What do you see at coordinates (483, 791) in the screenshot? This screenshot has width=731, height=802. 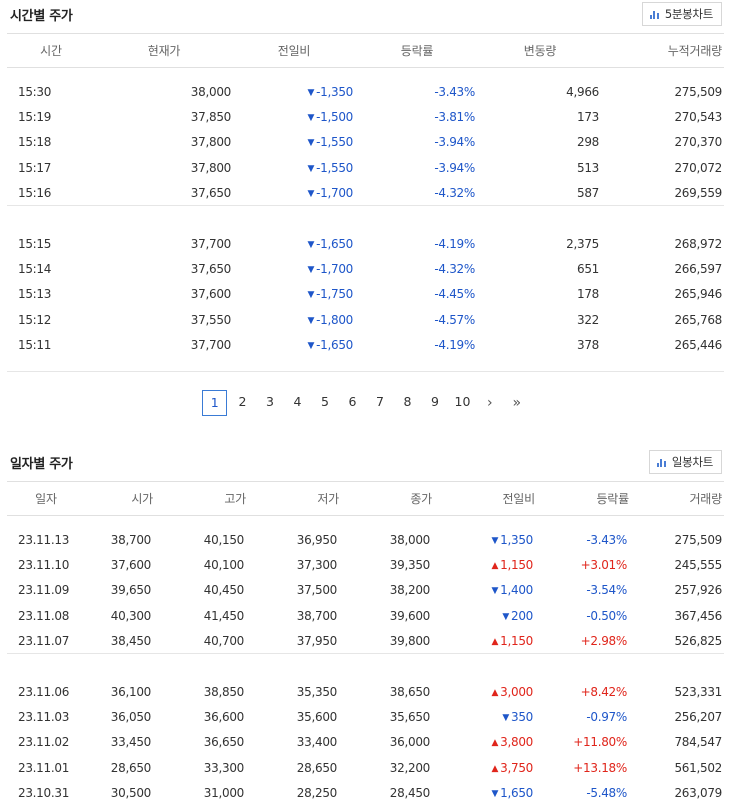 I see `change-cell: ▼ 1,650` at bounding box center [483, 791].